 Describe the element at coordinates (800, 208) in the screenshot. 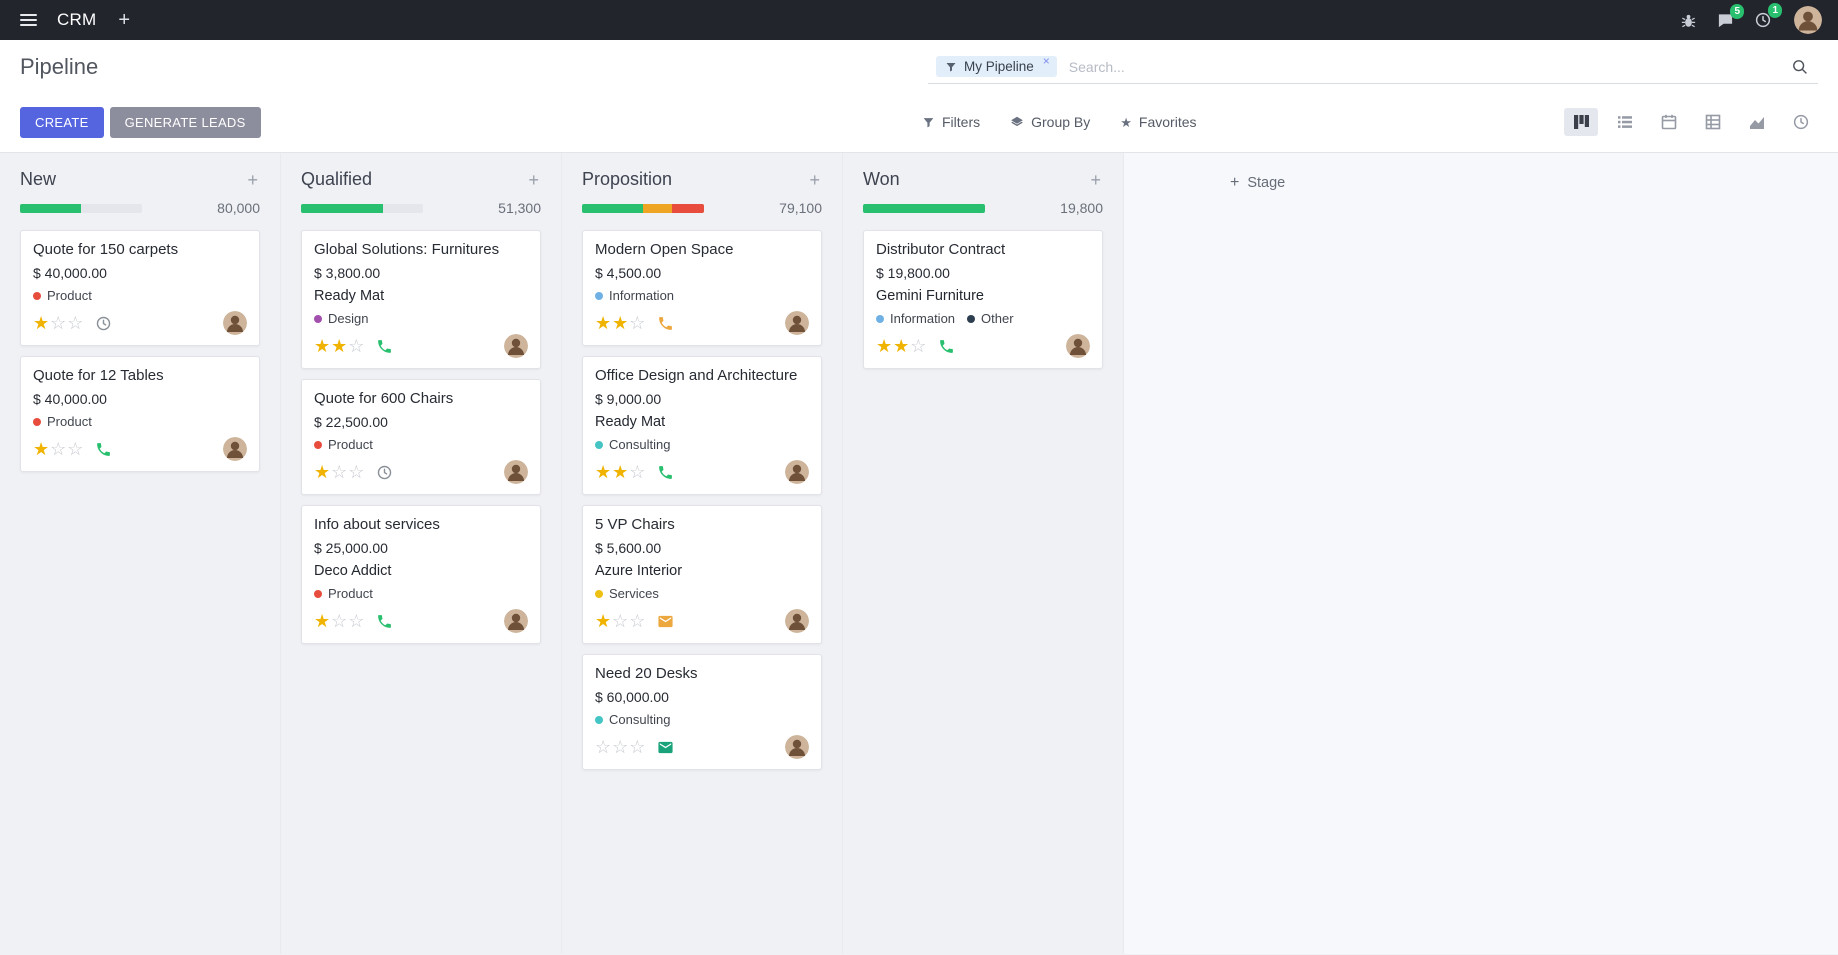

I see `column-total: 79,100` at that location.